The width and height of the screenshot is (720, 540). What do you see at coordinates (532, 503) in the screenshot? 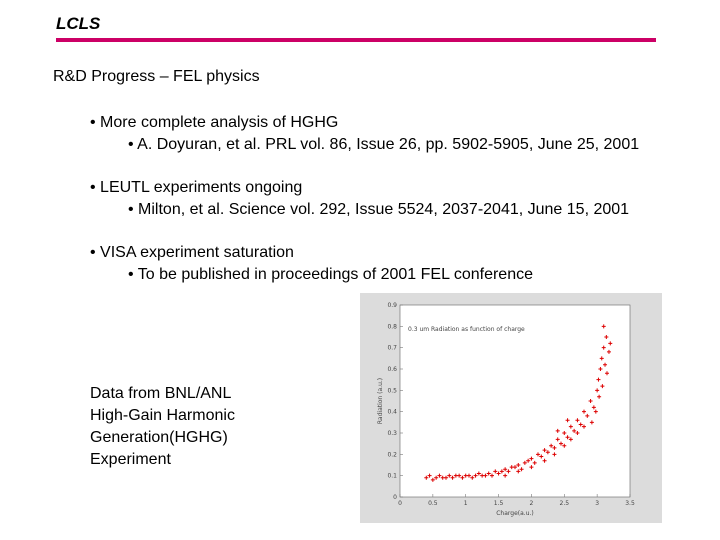
I see `x-tick-label: 2` at bounding box center [532, 503].